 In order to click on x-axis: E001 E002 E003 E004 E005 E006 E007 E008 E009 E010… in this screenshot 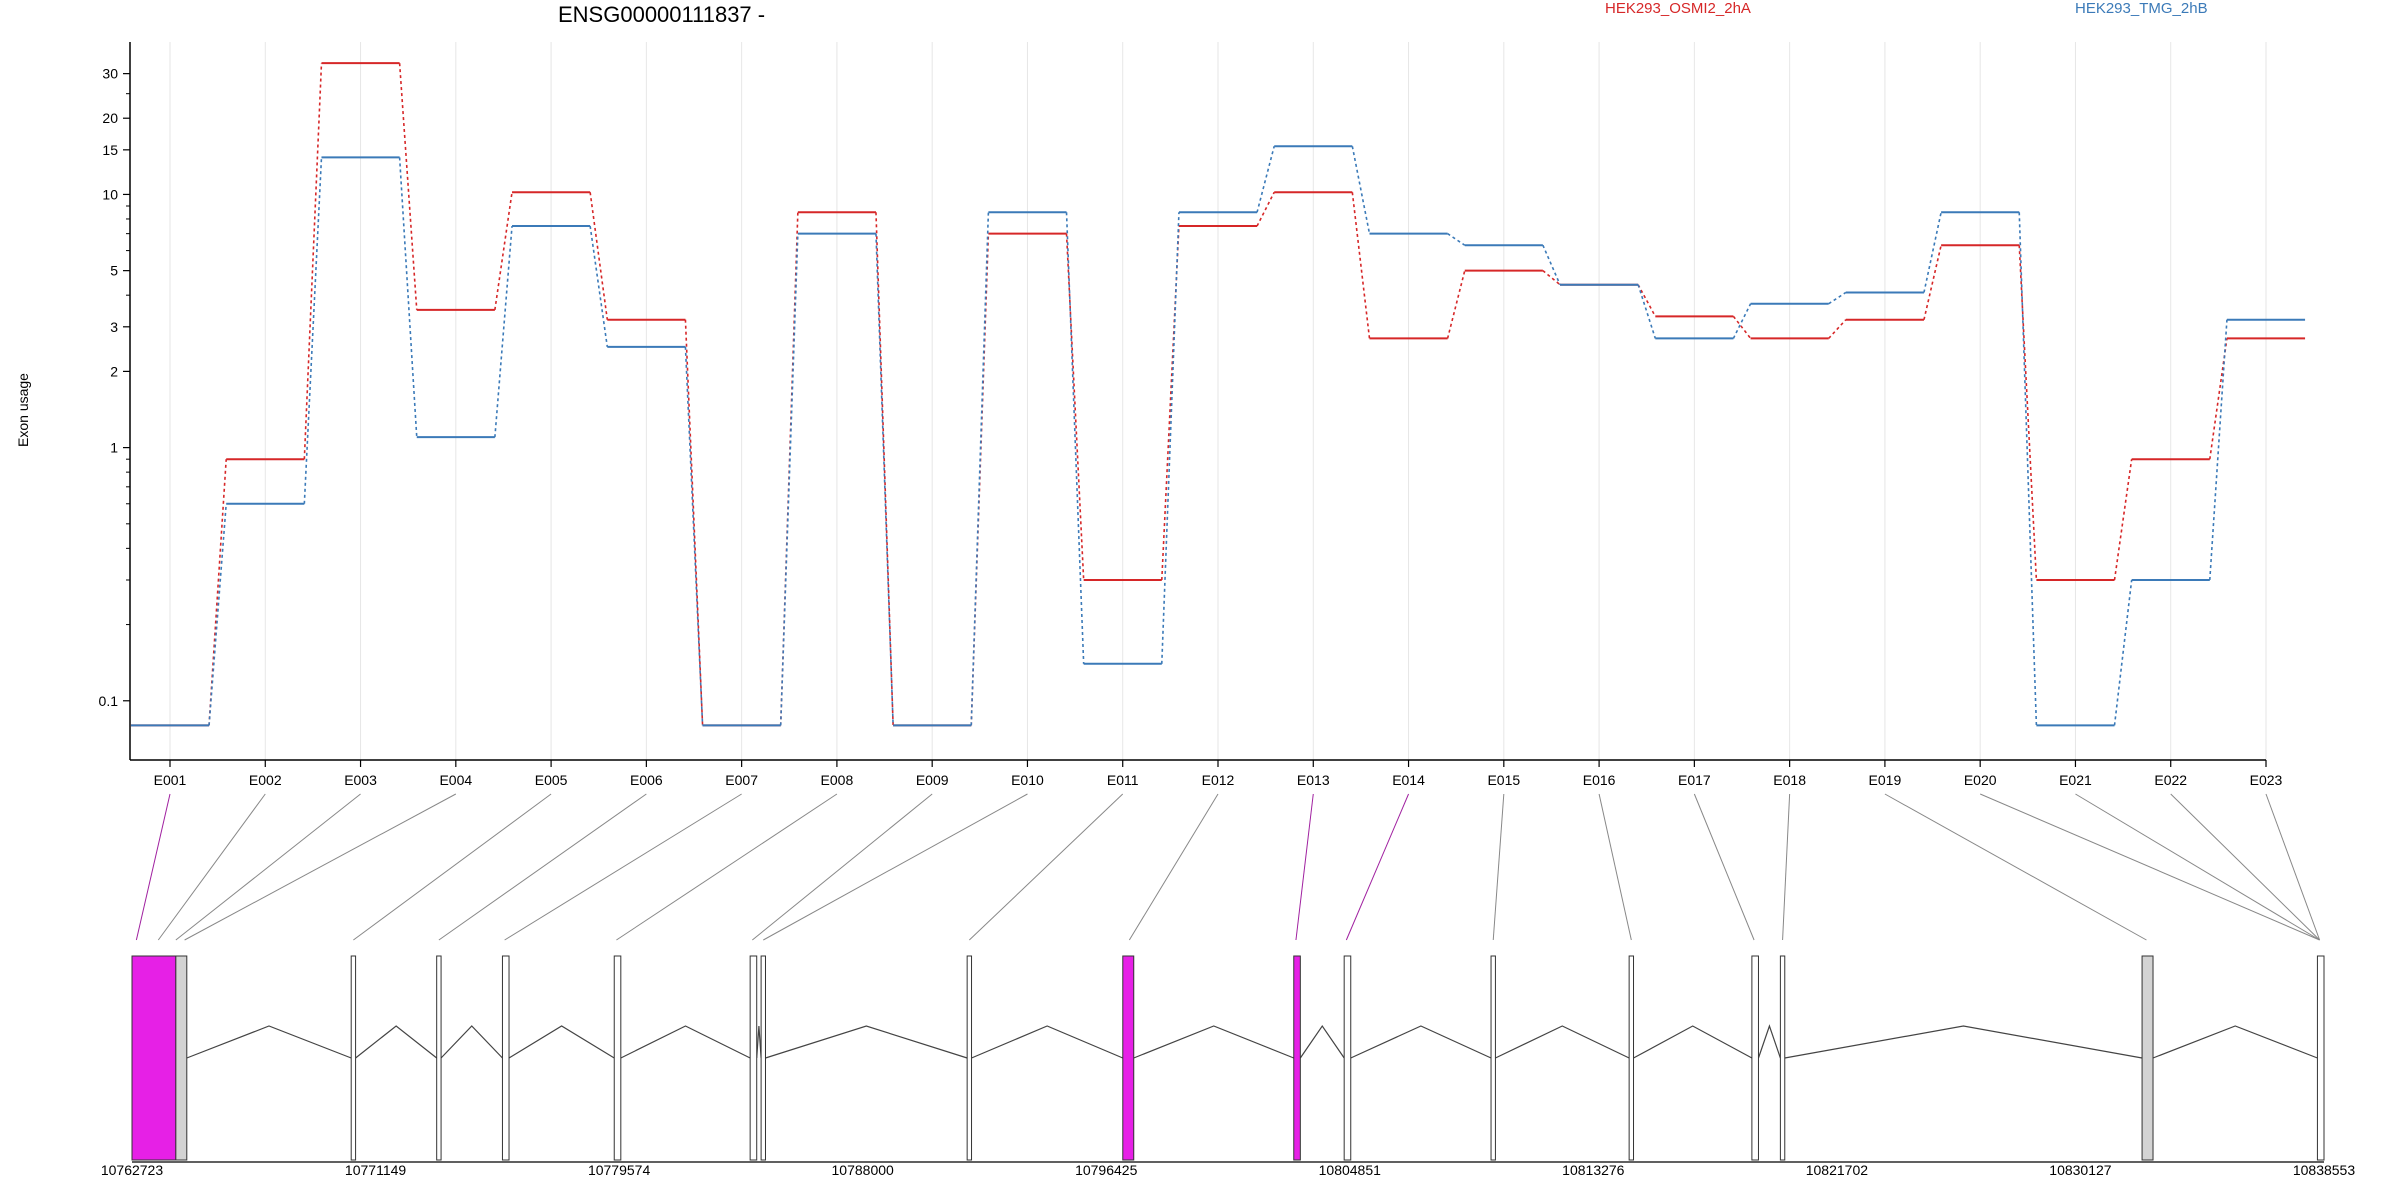, I will do `click(1206, 773)`.